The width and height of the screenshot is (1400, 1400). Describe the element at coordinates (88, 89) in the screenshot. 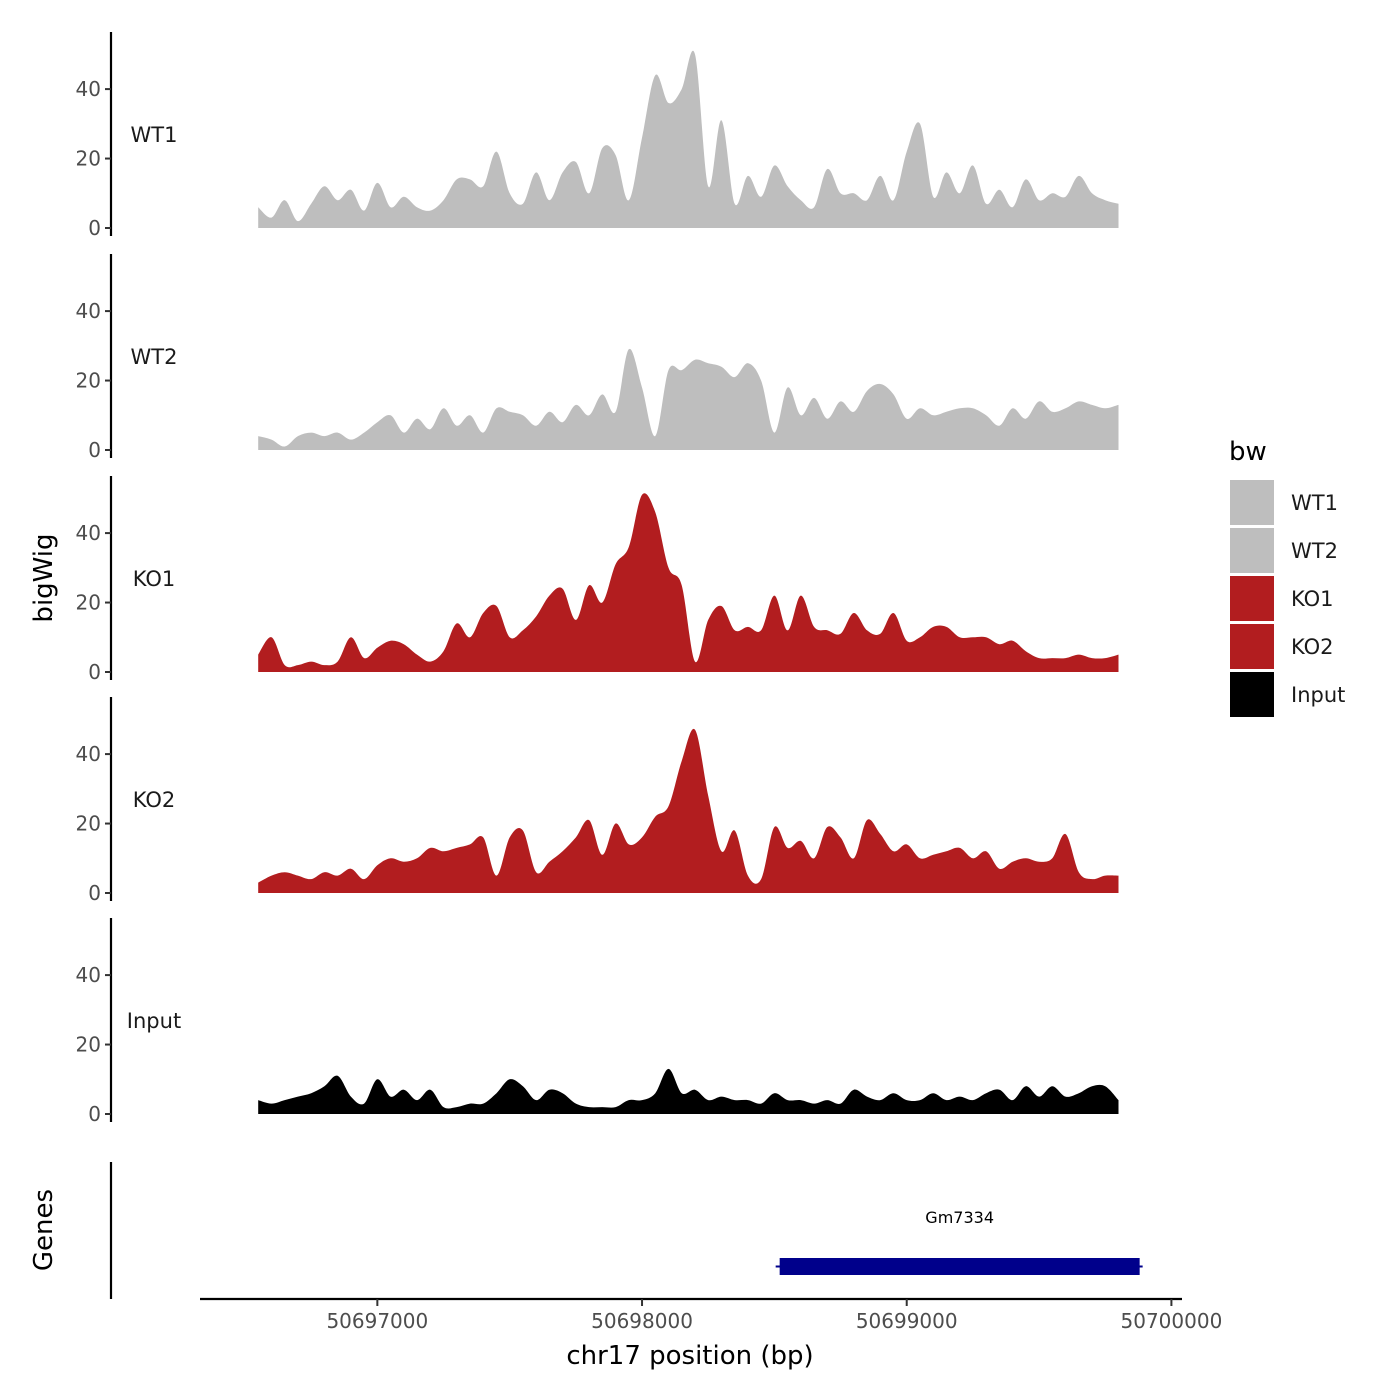

I see `y-tick-label-wt1-40: 40` at that location.